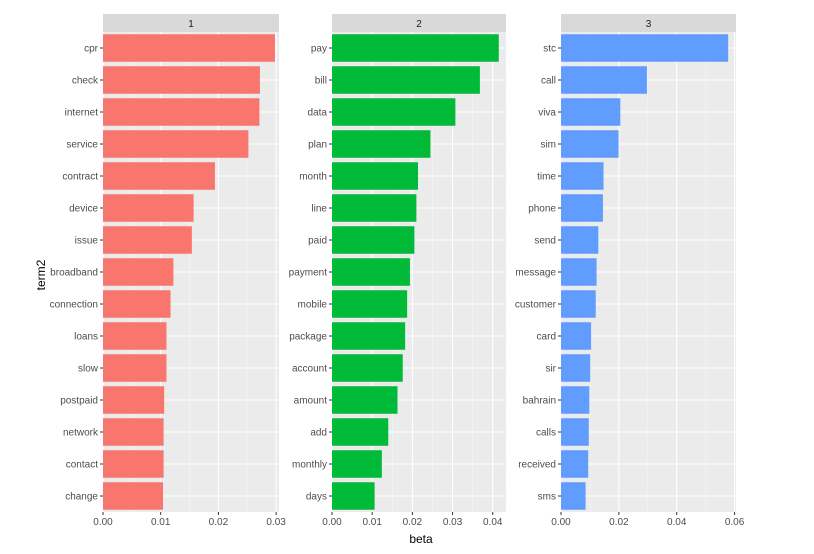 This screenshot has height=554, width=814. What do you see at coordinates (369, 336) in the screenshot?
I see `bar-package` at bounding box center [369, 336].